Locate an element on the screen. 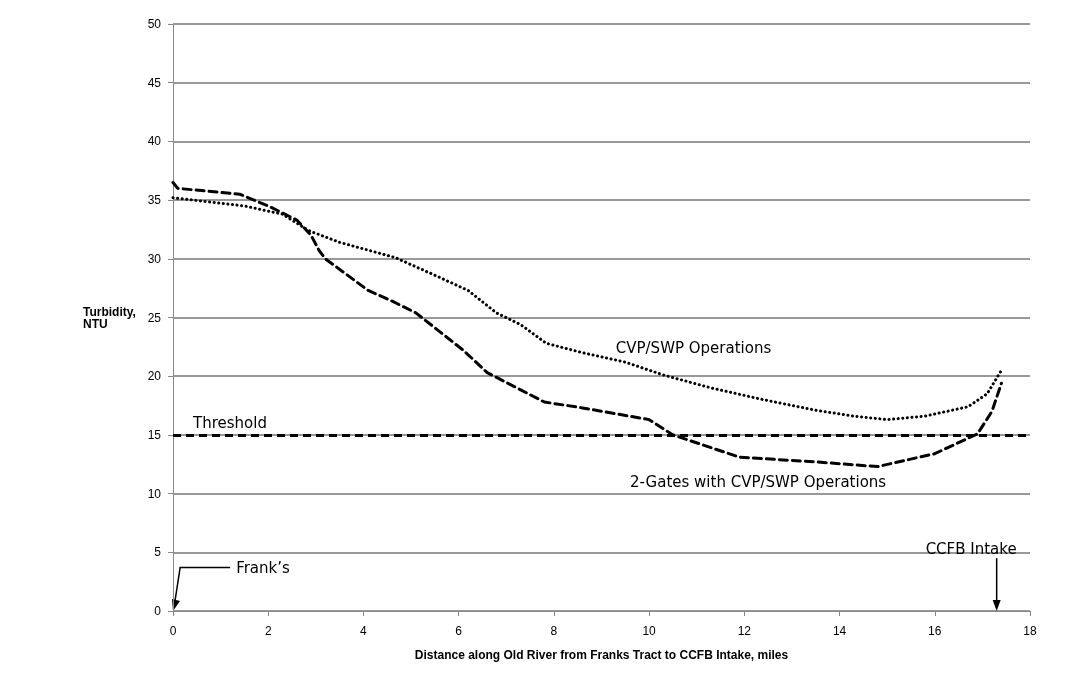 This screenshot has height=684, width=1088. y-tick-label: 35 is located at coordinates (154, 200).